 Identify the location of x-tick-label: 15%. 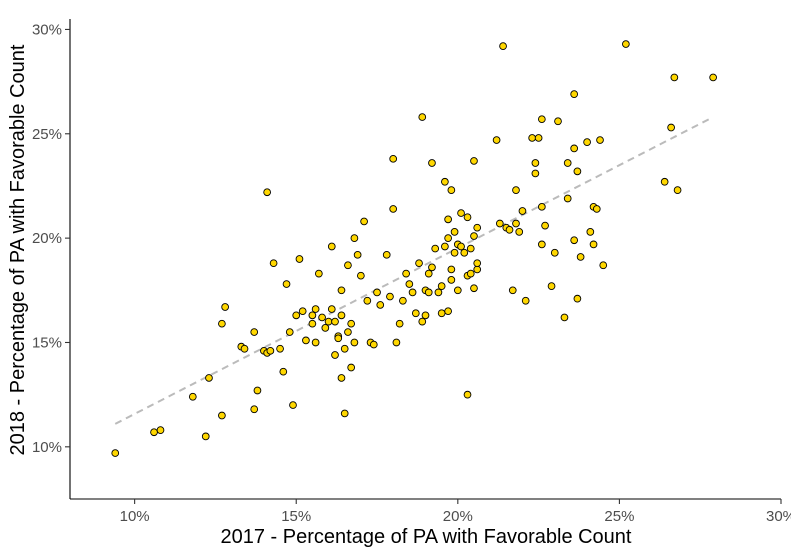
(296, 516).